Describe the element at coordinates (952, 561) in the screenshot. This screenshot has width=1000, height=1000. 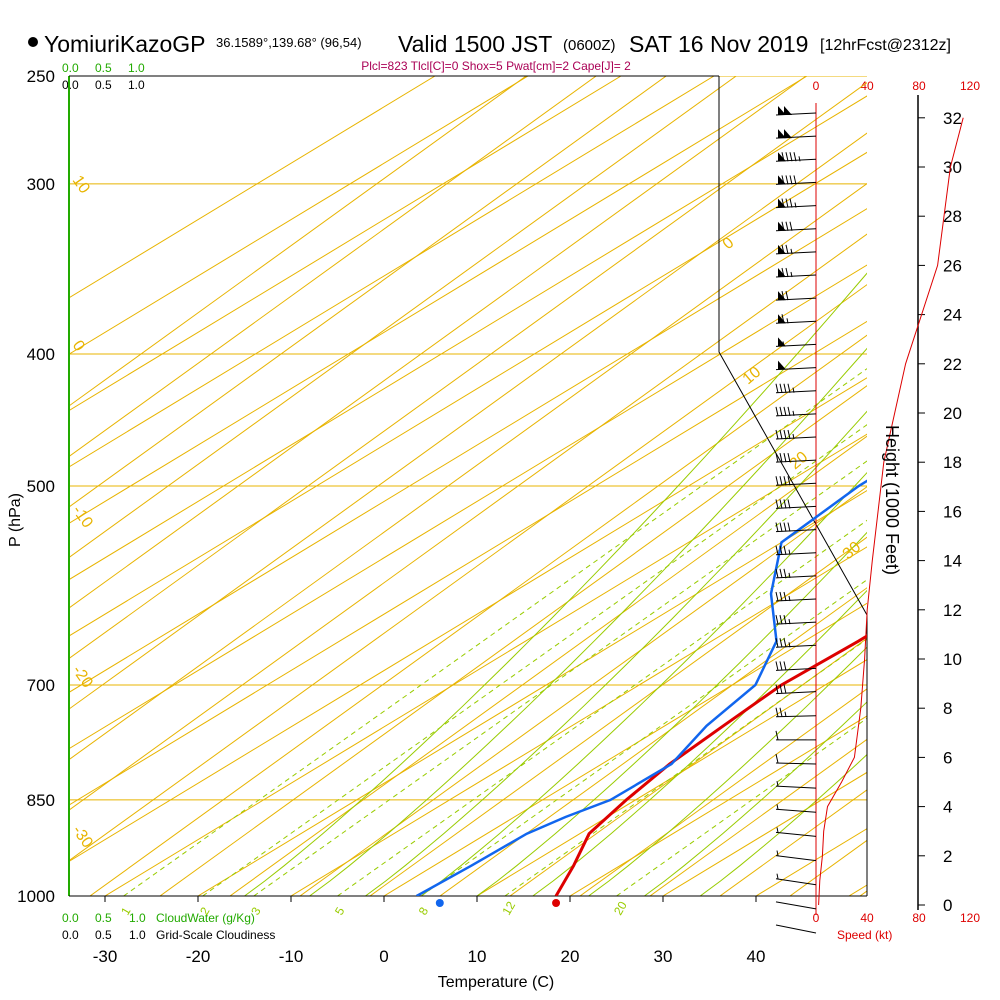
I see `height-tick-label: 14` at that location.